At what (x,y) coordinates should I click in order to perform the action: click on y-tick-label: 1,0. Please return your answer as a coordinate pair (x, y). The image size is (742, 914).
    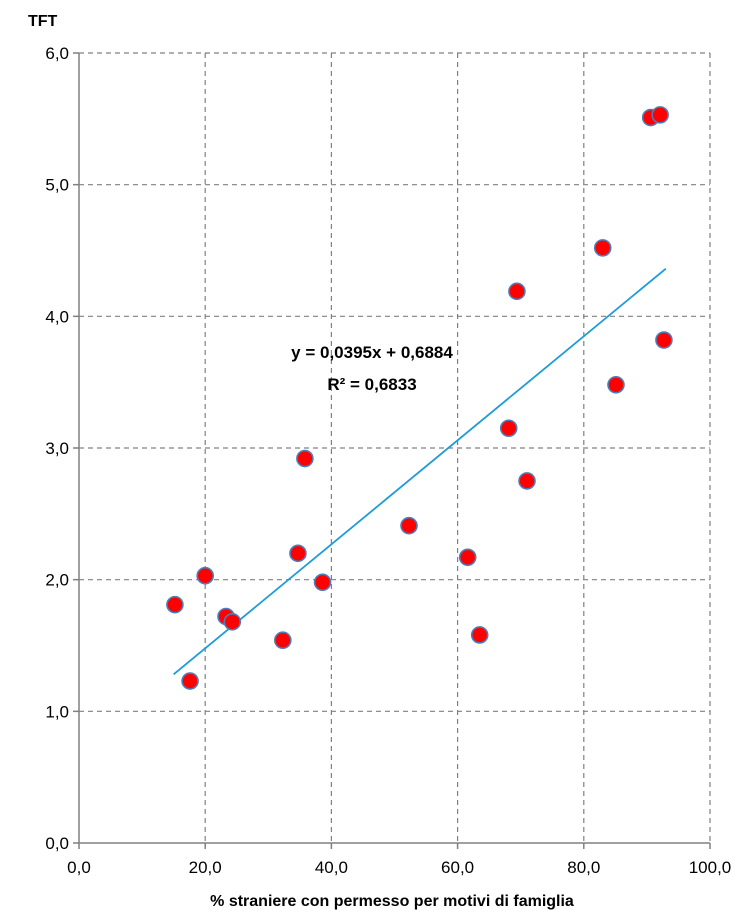
    Looking at the image, I should click on (57, 711).